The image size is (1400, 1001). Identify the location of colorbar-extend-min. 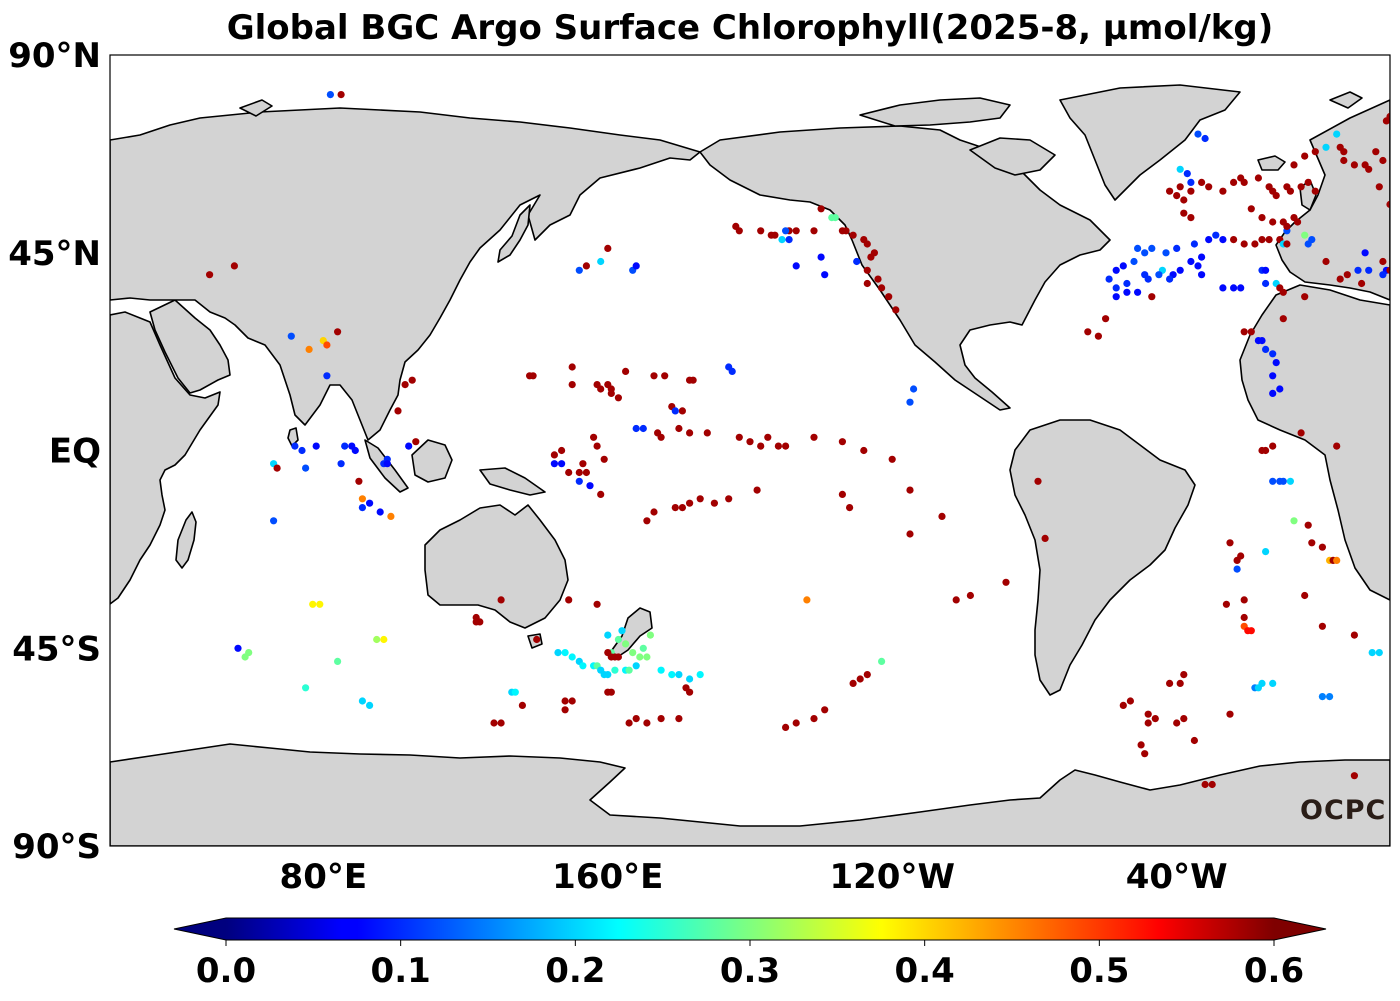
(200, 929).